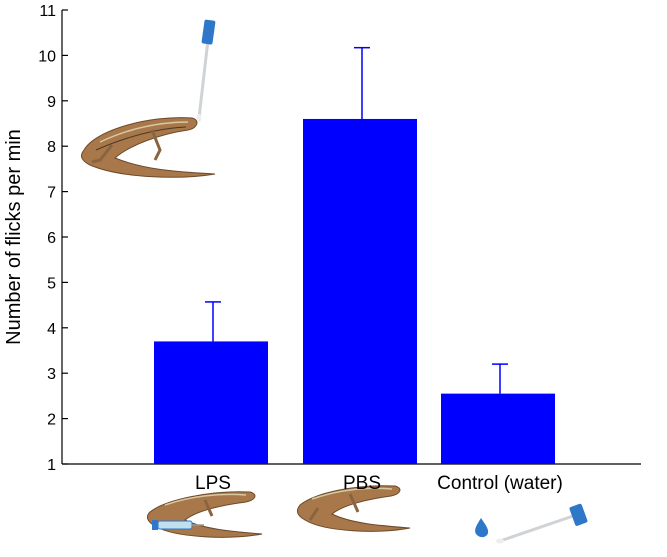 This screenshot has width=667, height=557. Describe the element at coordinates (51, 420) in the screenshot. I see `y-tick-label: 2` at that location.